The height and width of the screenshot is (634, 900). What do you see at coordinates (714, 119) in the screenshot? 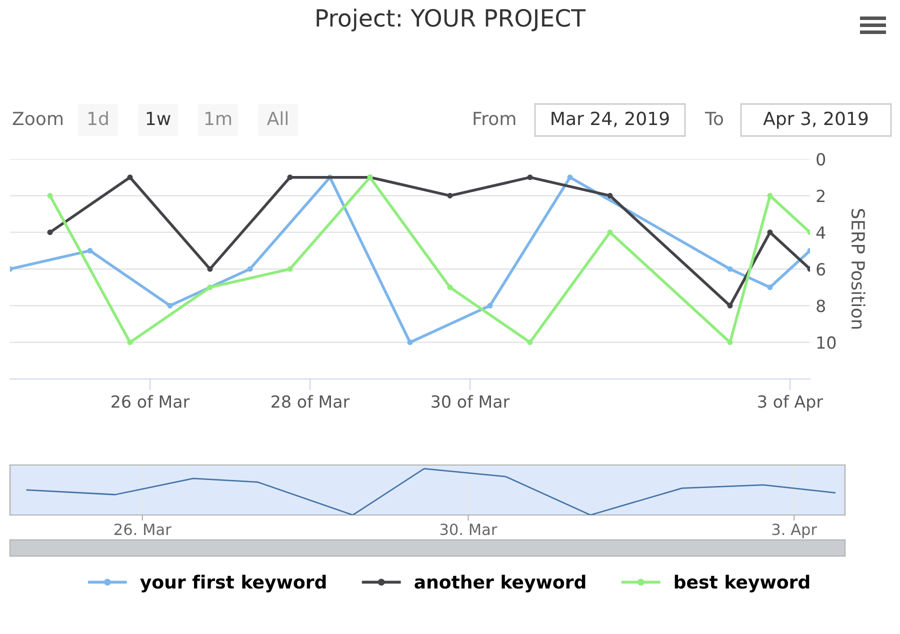
I see `text: To` at bounding box center [714, 119].